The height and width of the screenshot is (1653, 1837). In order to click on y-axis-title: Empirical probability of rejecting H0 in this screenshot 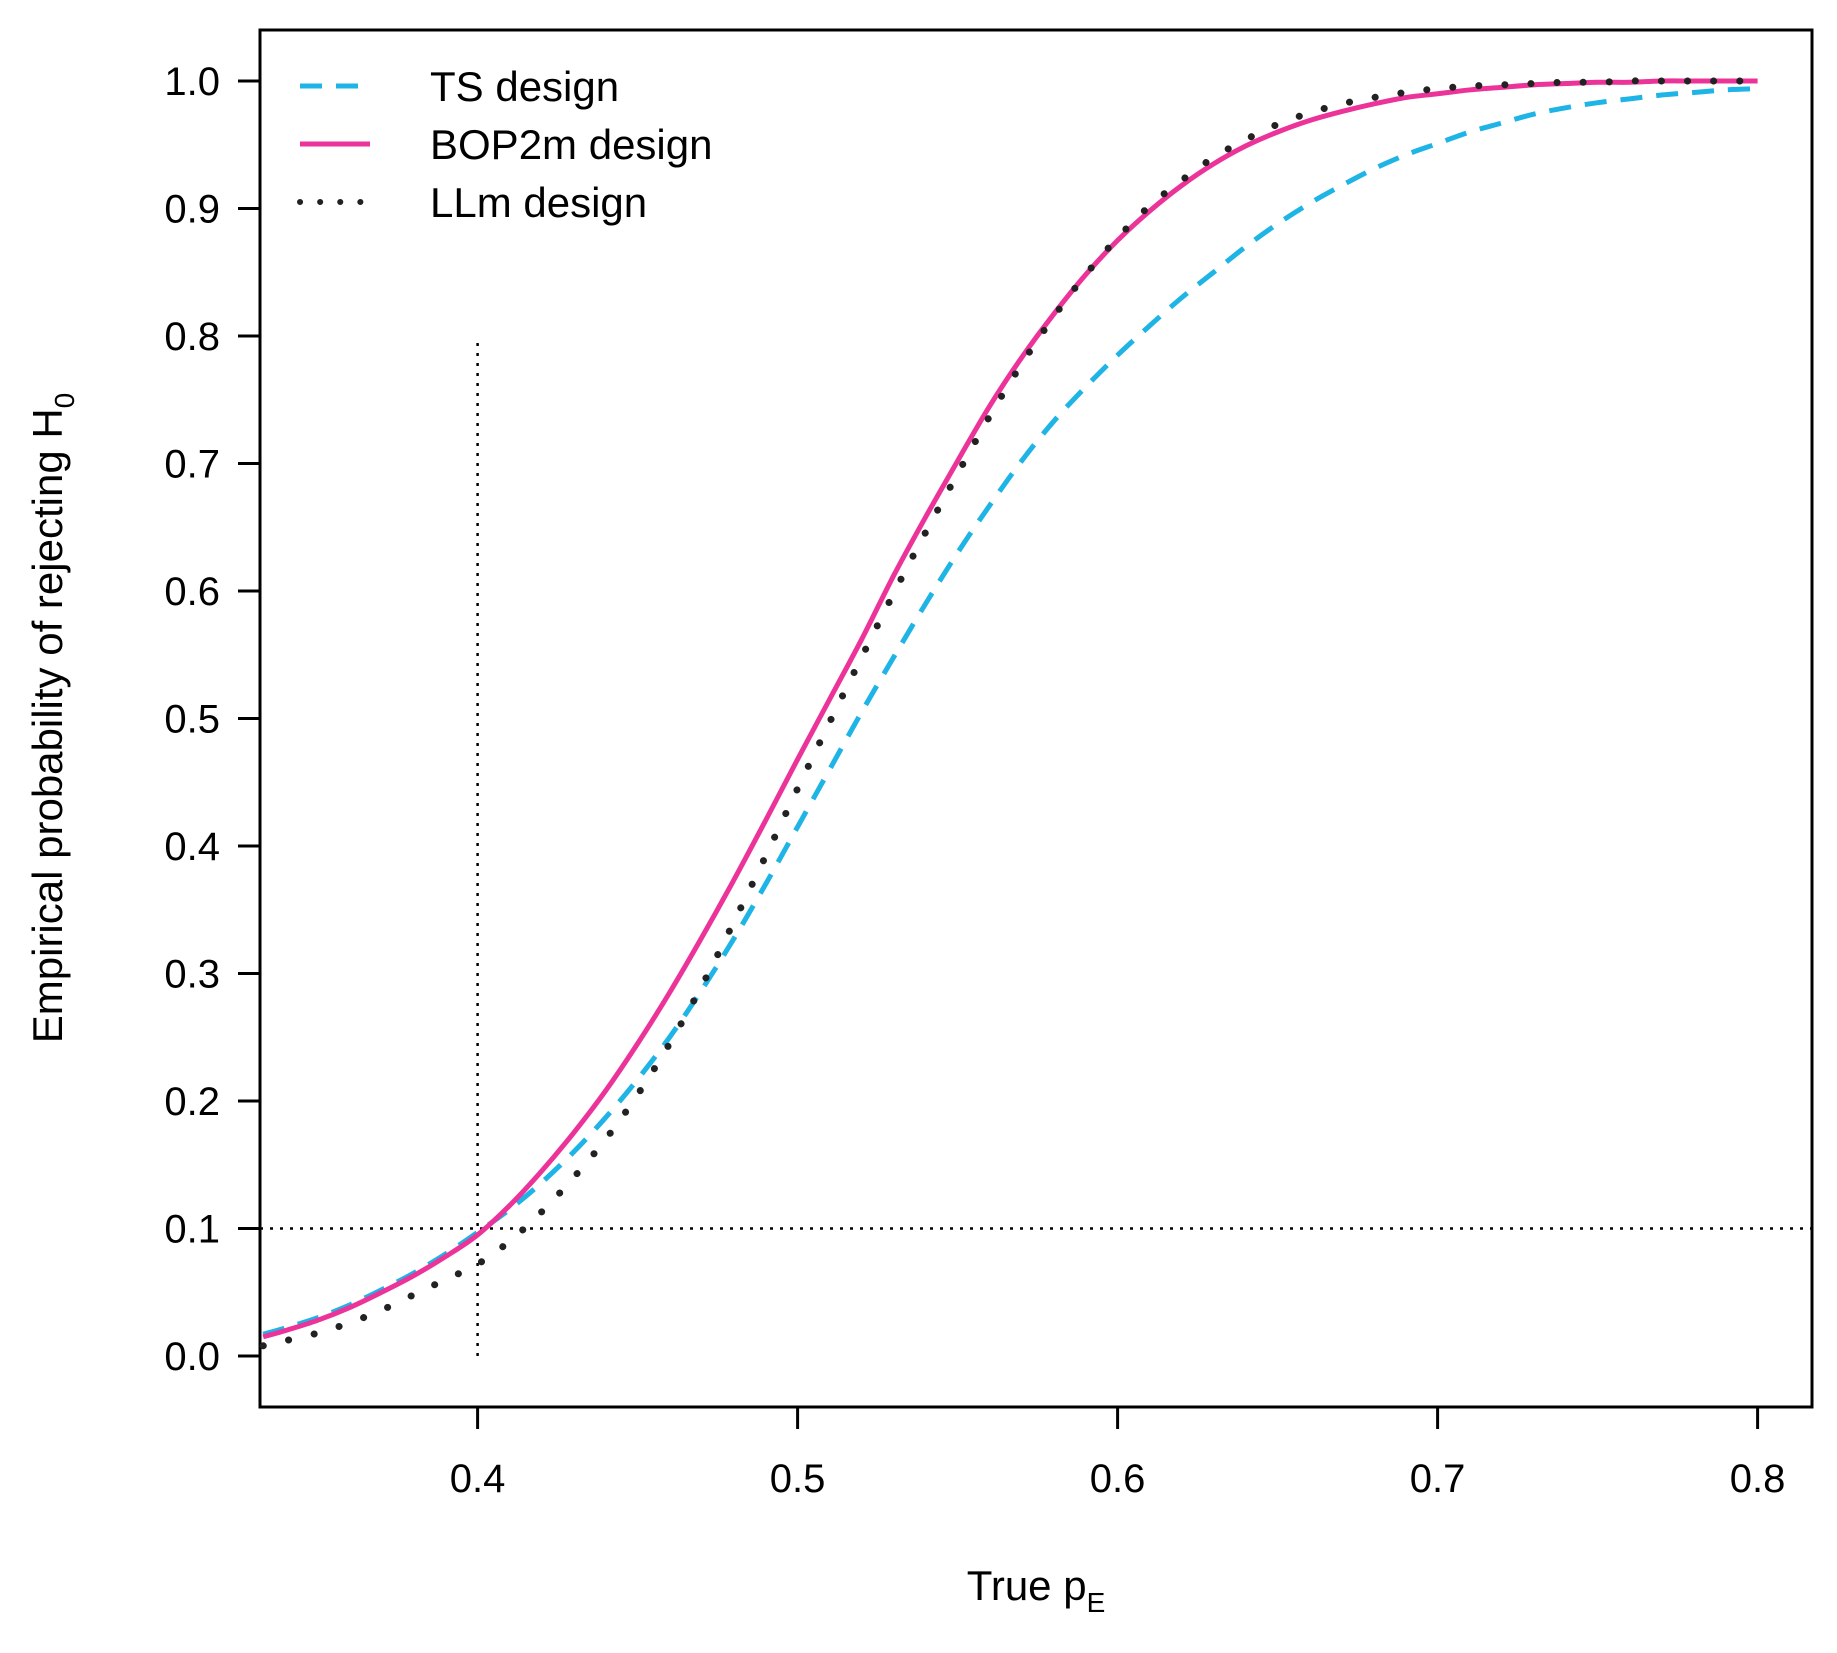, I will do `click(52, 718)`.